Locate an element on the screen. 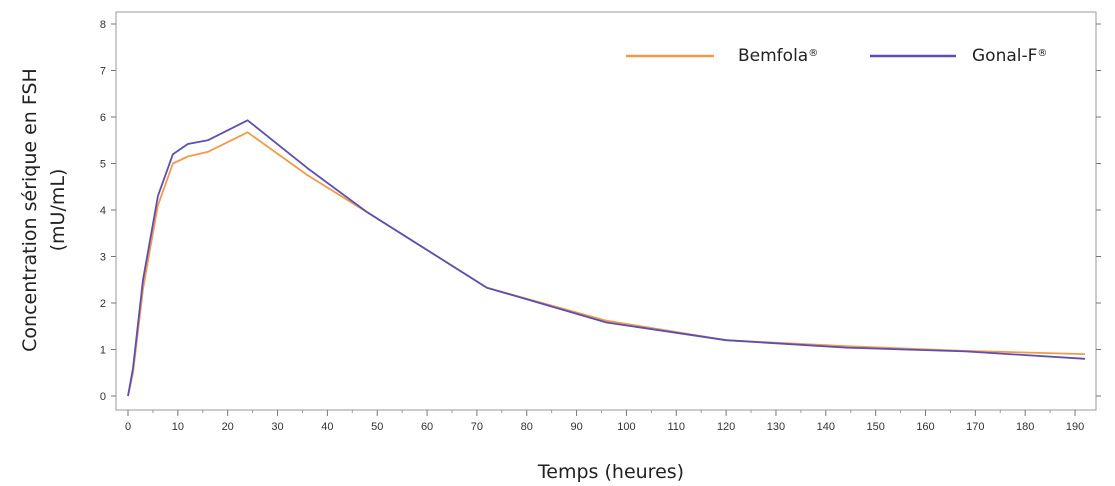 This screenshot has width=1115, height=486. x-tick-label: 140 is located at coordinates (826, 427).